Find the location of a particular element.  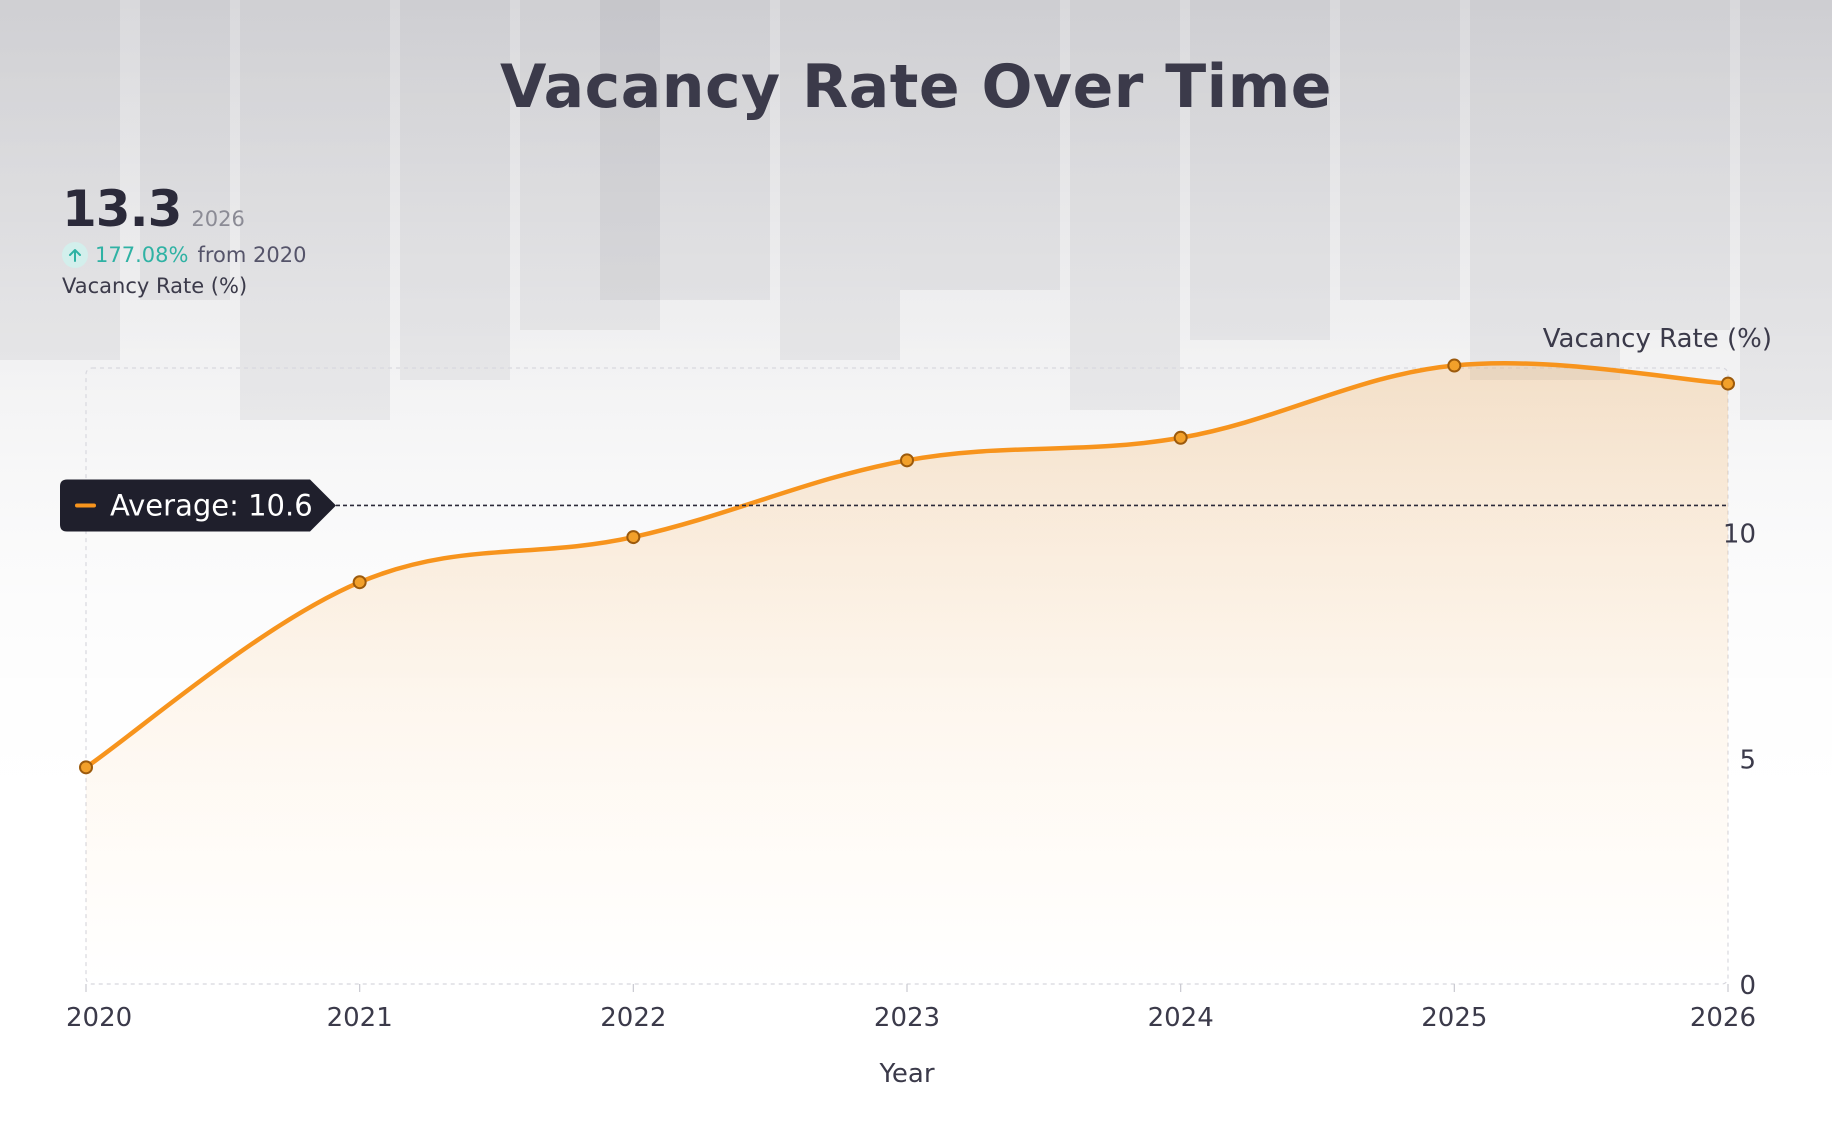

data-point-2022 is located at coordinates (633, 537).